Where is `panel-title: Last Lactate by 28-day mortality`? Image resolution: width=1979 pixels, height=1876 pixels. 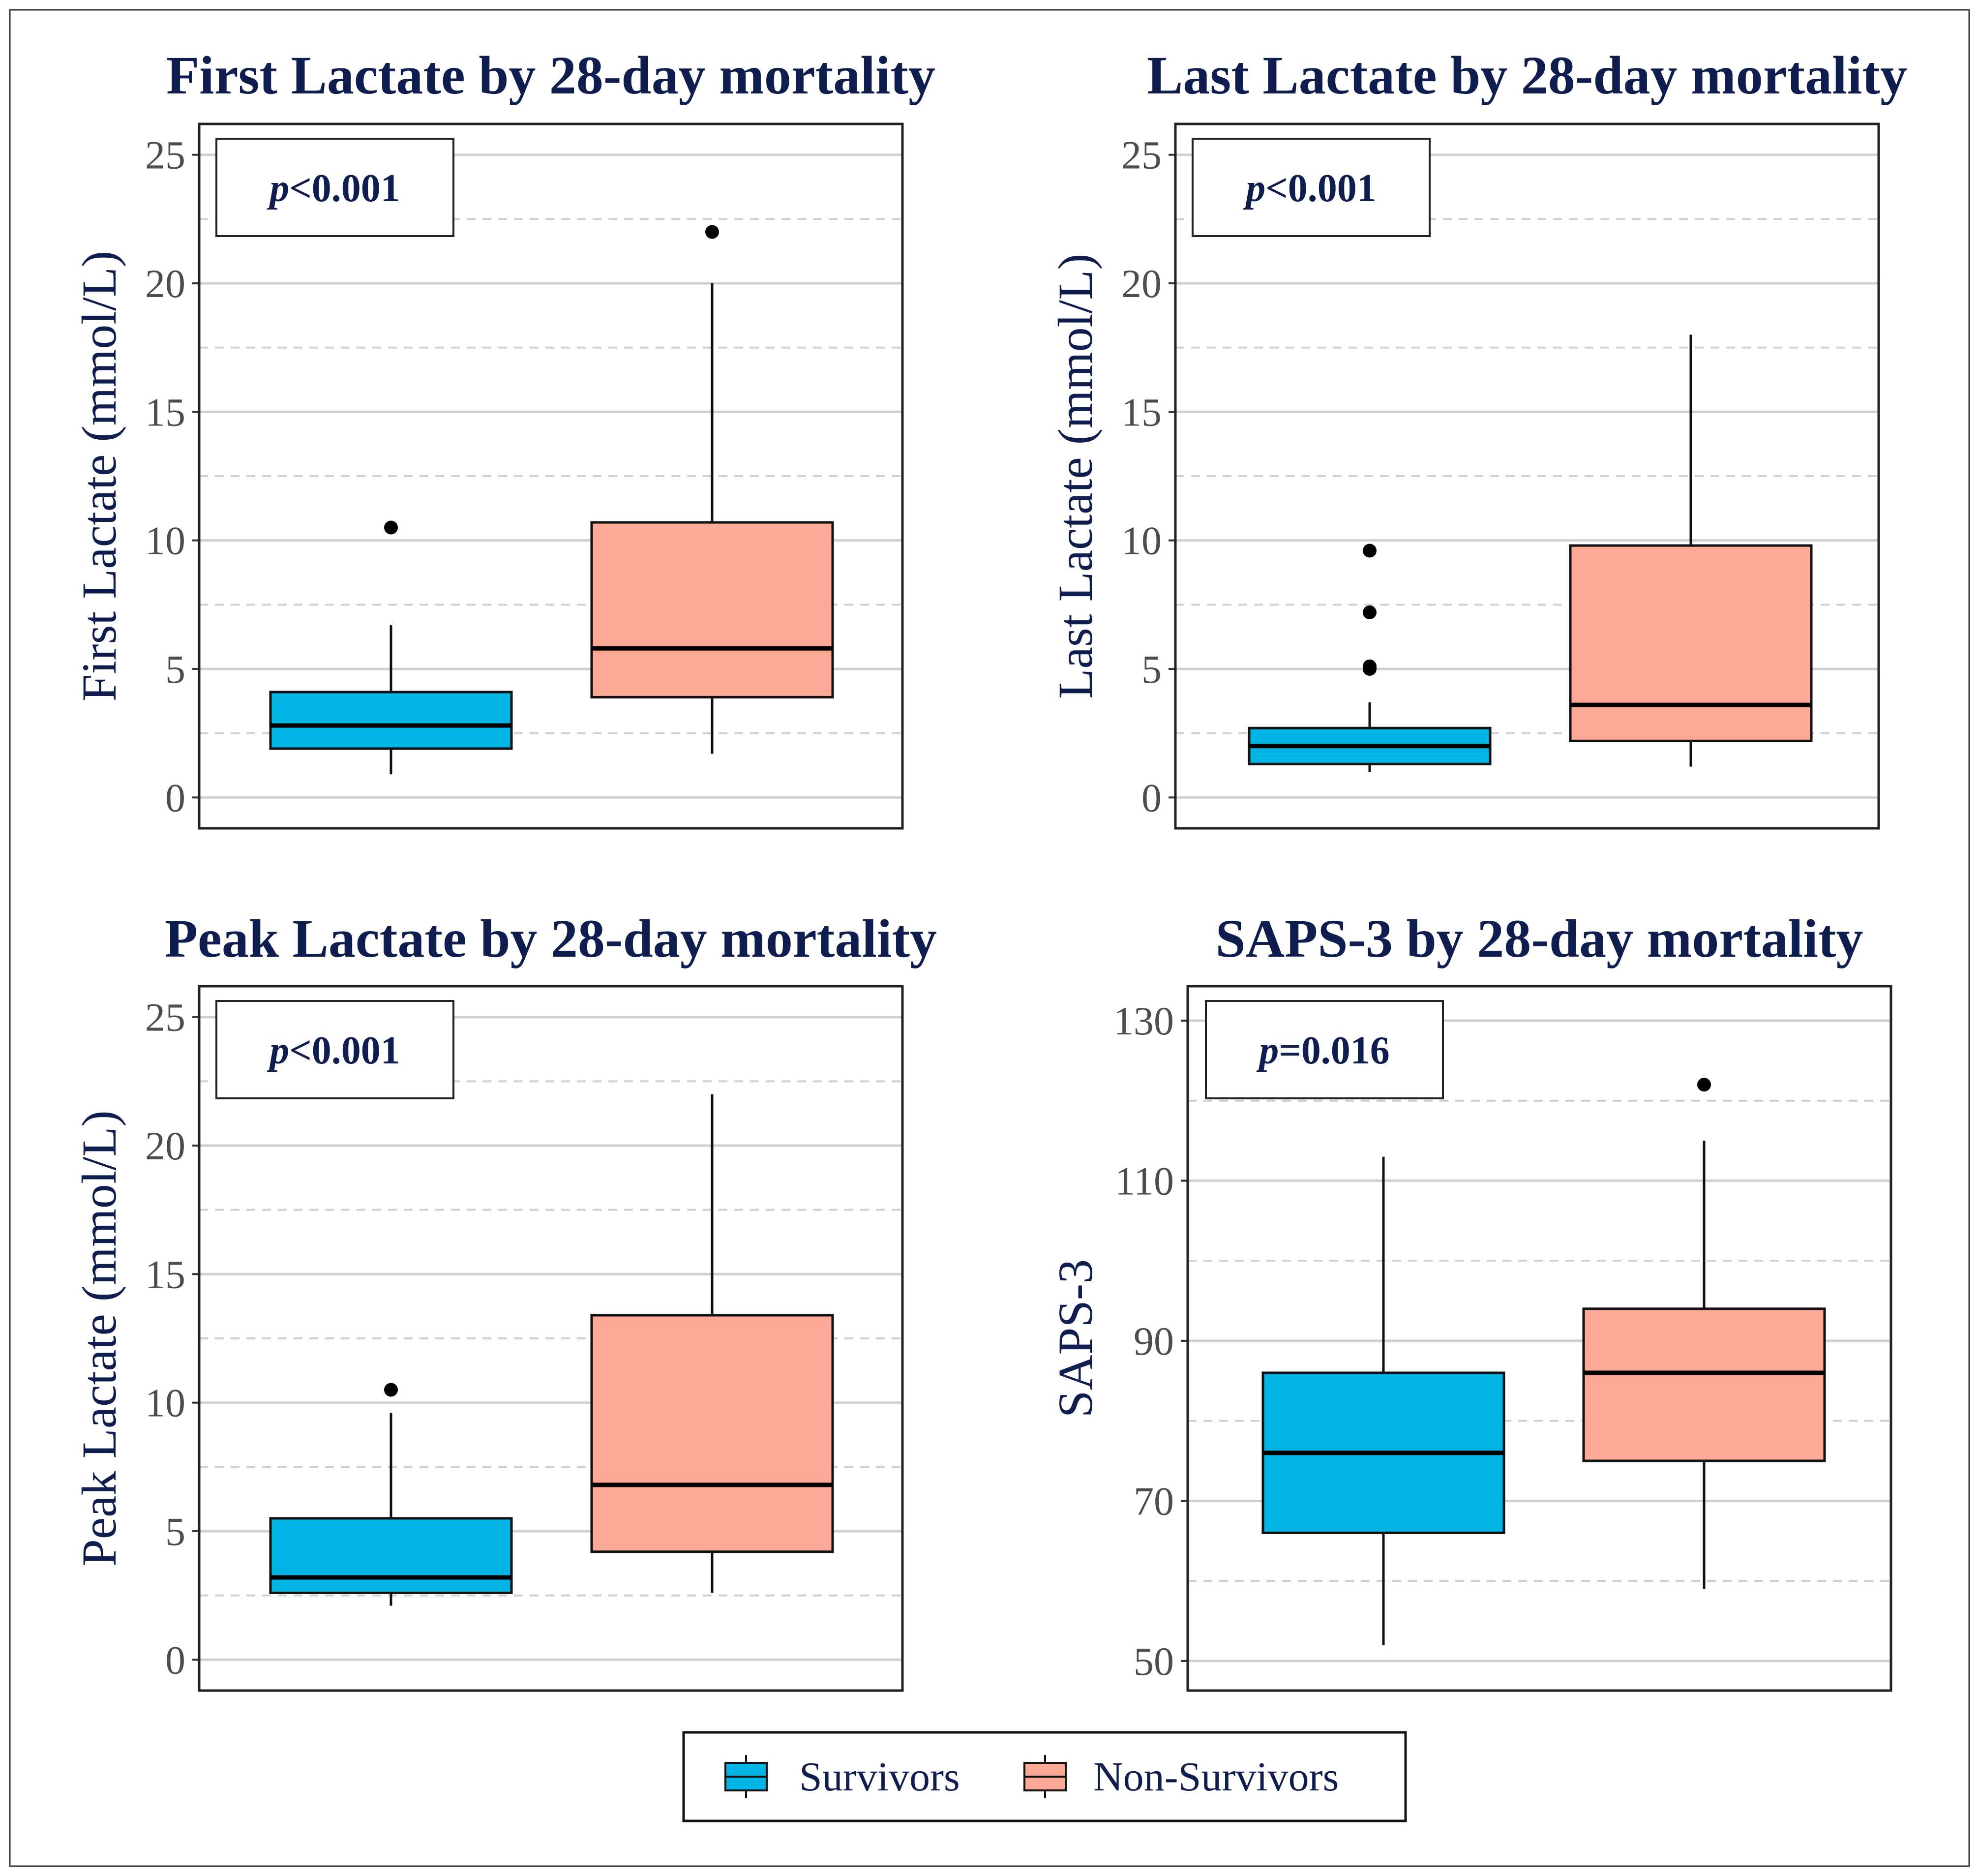
panel-title: Last Lactate by 28-day mortality is located at coordinates (1527, 75).